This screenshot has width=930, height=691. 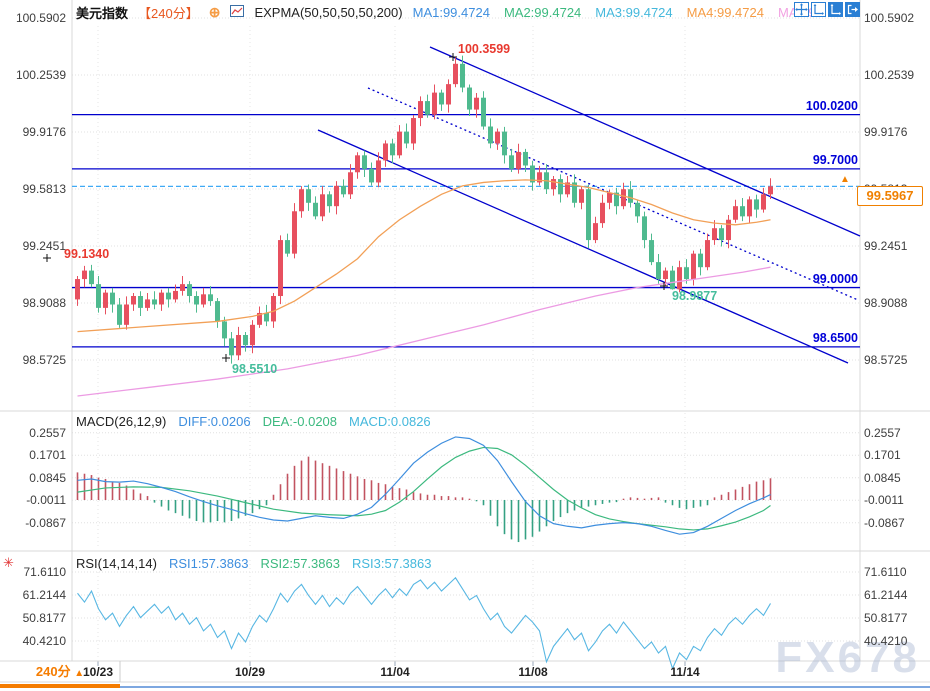 What do you see at coordinates (391, 563) in the screenshot?
I see `rsi-legend-item: RSI3:57.3863` at bounding box center [391, 563].